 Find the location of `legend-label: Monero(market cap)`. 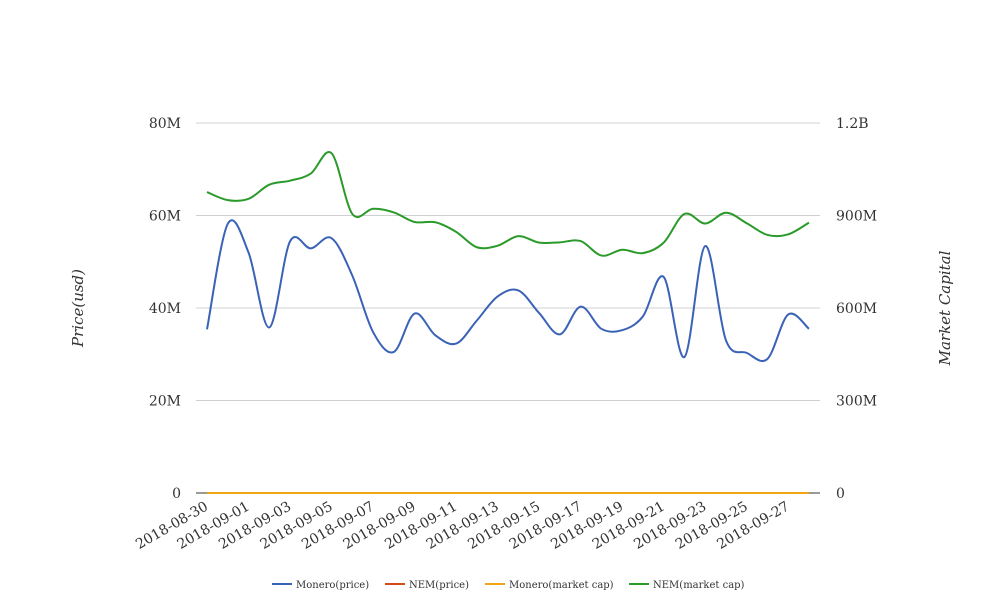

legend-label: Monero(market cap) is located at coordinates (561, 585).